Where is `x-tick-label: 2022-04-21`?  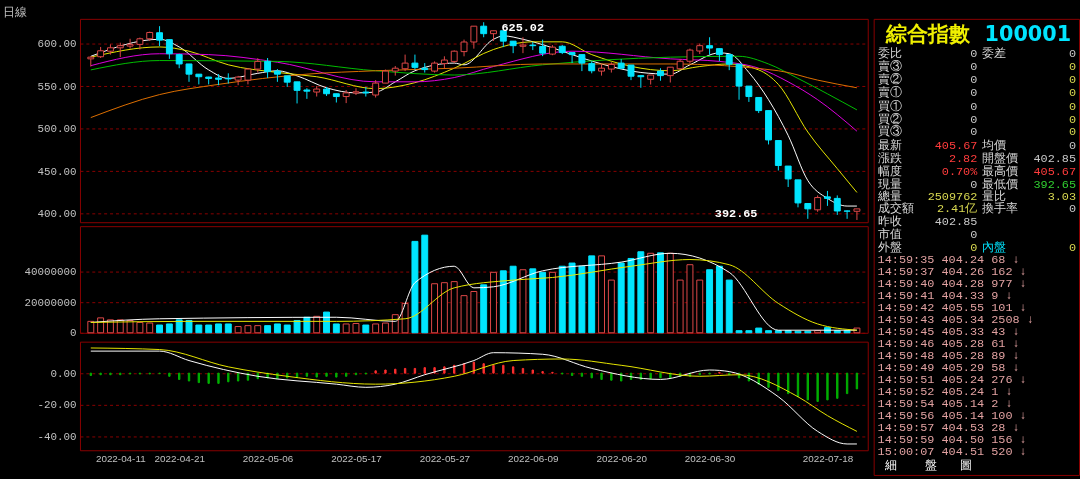 x-tick-label: 2022-04-21 is located at coordinates (179, 458).